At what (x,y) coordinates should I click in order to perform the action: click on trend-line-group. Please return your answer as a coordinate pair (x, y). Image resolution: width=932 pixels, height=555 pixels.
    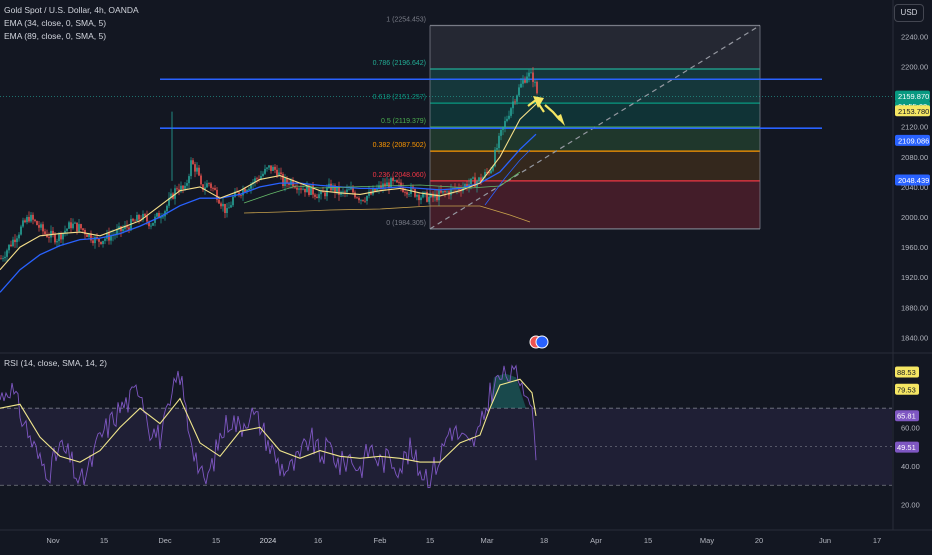
    Looking at the image, I should click on (595, 127).